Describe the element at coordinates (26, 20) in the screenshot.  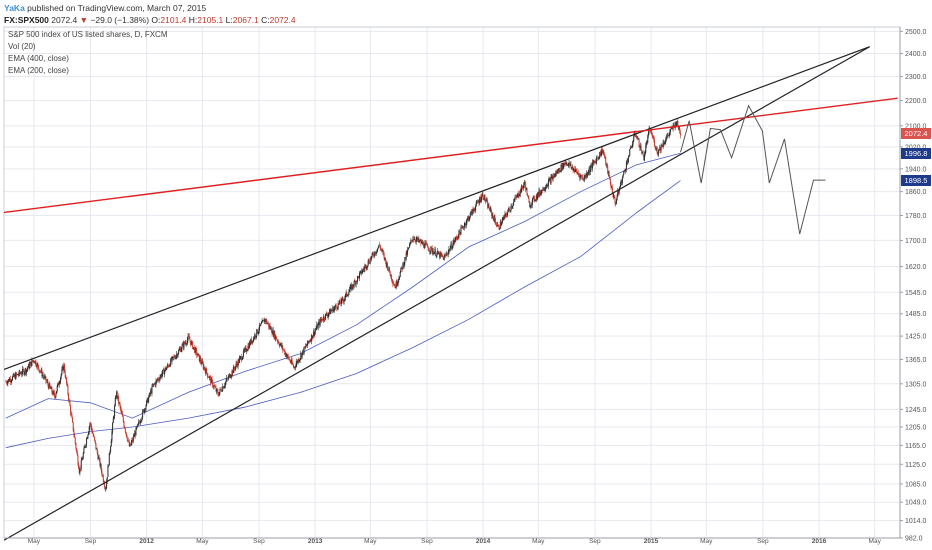
I see `symbol-label: FX:SPX500` at that location.